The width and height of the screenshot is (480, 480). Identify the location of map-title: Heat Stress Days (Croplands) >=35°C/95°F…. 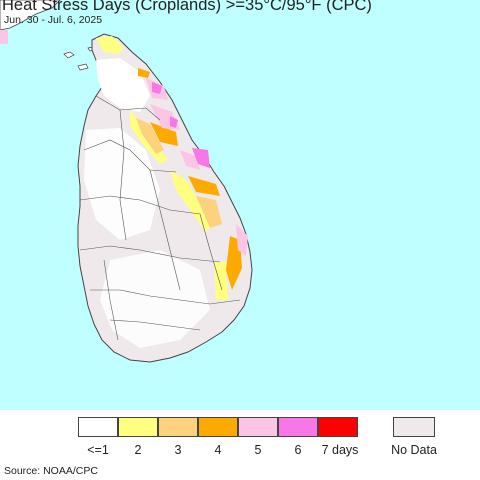
(187, 7).